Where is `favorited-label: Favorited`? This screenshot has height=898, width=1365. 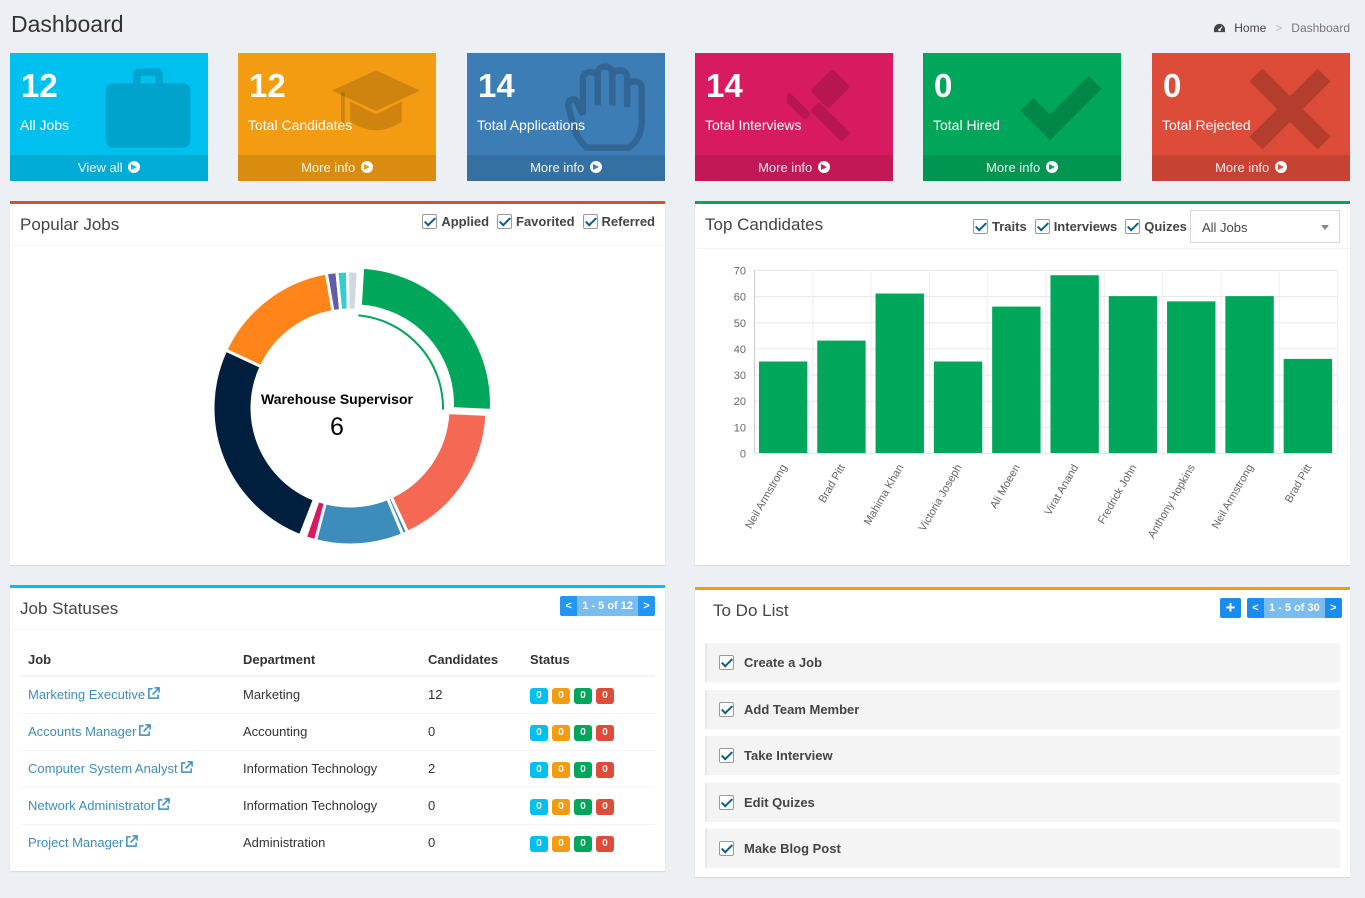 favorited-label: Favorited is located at coordinates (545, 221).